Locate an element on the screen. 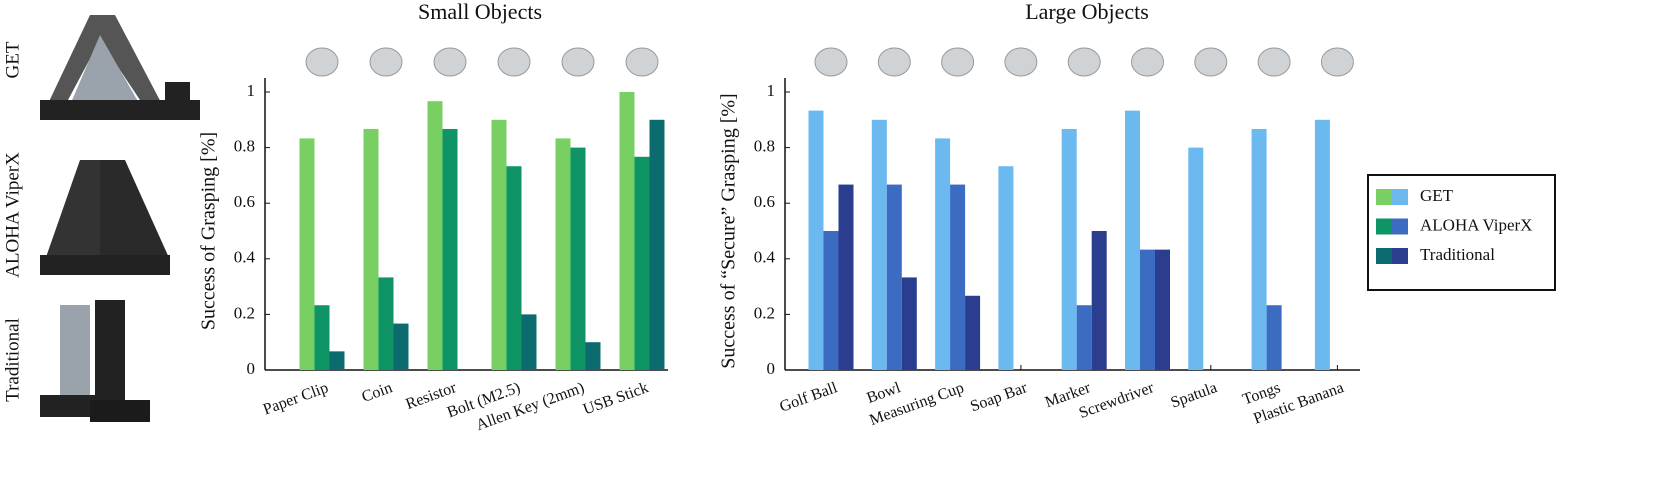  gripper-label: ALOHA ViperX is located at coordinates (12, 215).